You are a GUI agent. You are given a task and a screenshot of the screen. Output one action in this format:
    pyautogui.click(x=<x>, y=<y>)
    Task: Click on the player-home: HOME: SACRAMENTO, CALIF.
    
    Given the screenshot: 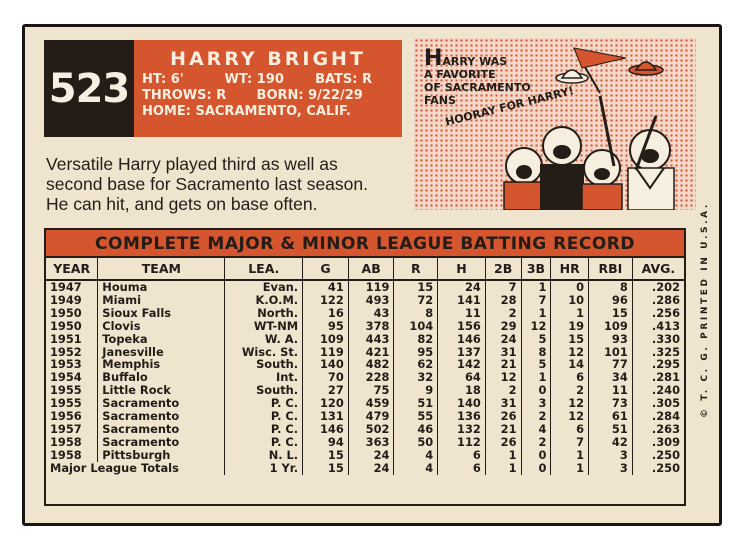 What is the action you would take?
    pyautogui.click(x=246, y=111)
    